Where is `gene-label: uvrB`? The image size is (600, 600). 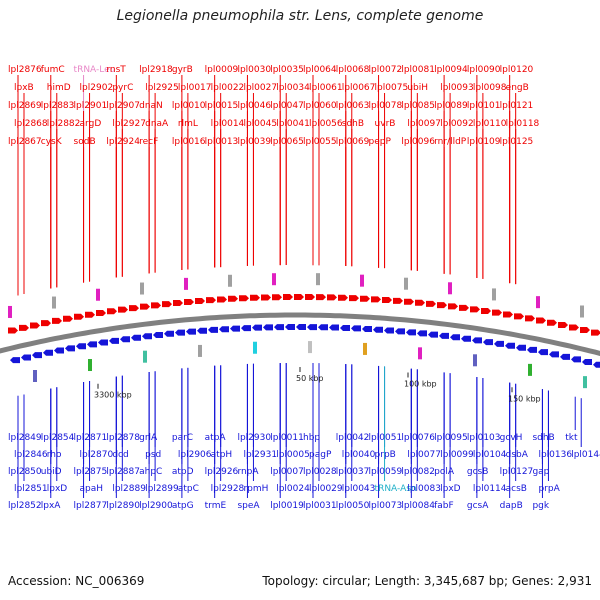 gene-label: uvrB is located at coordinates (385, 124).